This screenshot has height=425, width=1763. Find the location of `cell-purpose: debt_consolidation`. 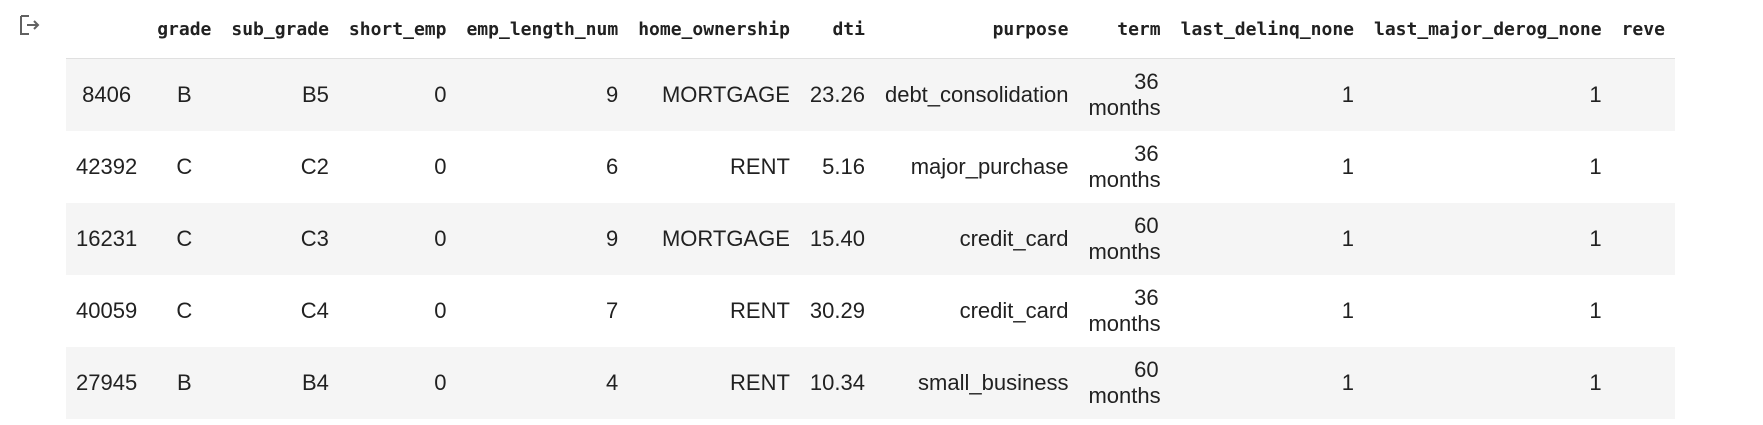

cell-purpose: debt_consolidation is located at coordinates (976, 94).